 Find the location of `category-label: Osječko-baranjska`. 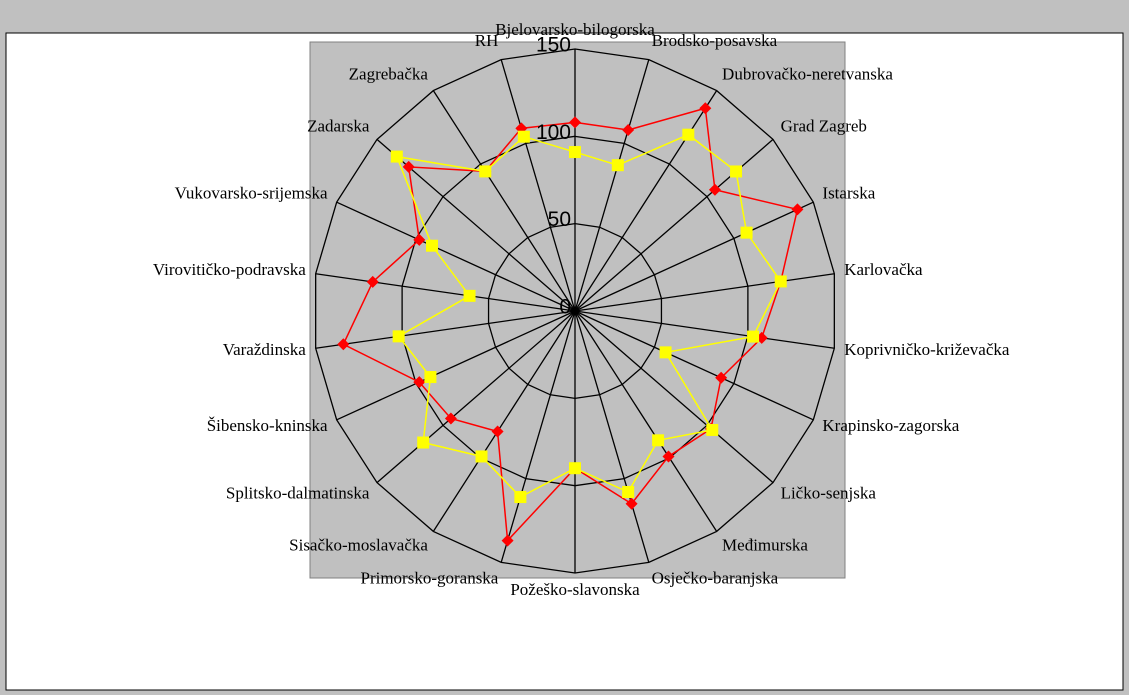

category-label: Osječko-baranjska is located at coordinates (715, 578).